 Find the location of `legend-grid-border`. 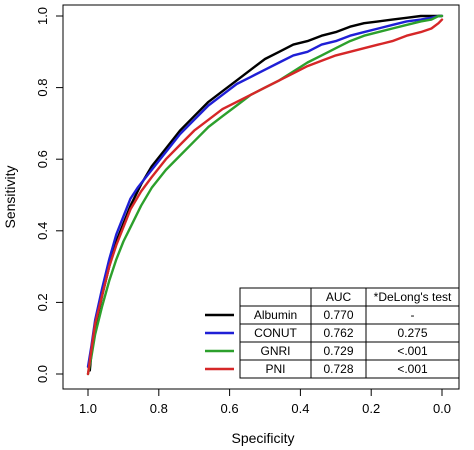

legend-grid-border is located at coordinates (349, 333).